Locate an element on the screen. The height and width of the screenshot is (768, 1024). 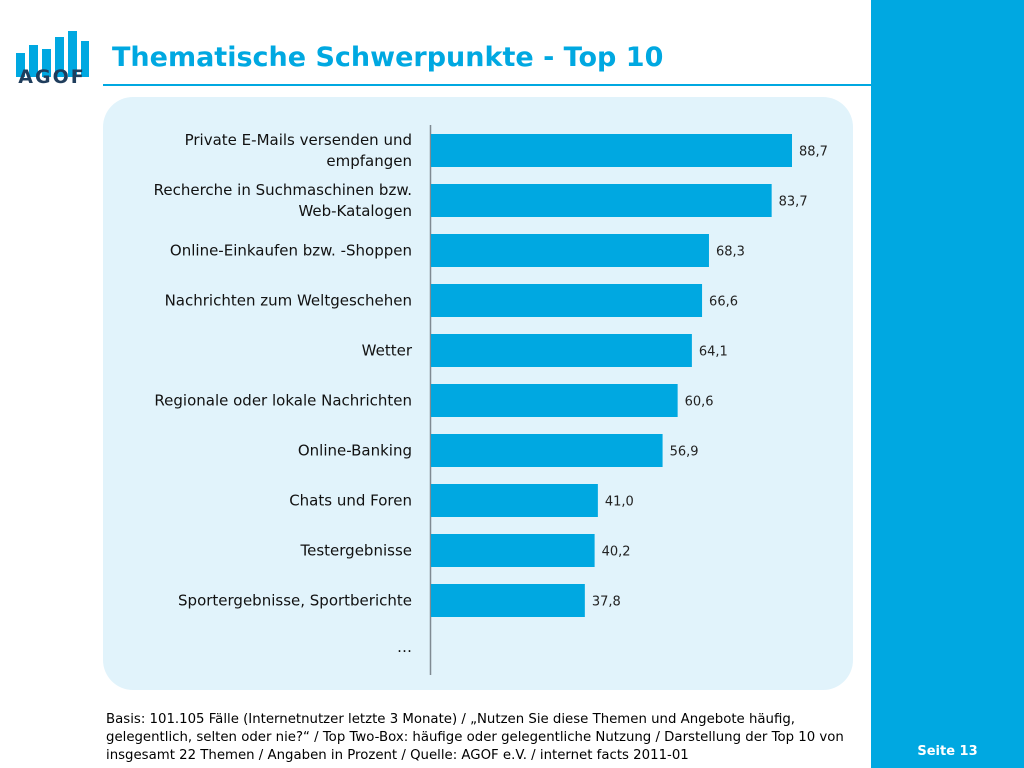
category-label: Nachrichten zum Weltgeschehen is located at coordinates (288, 301).